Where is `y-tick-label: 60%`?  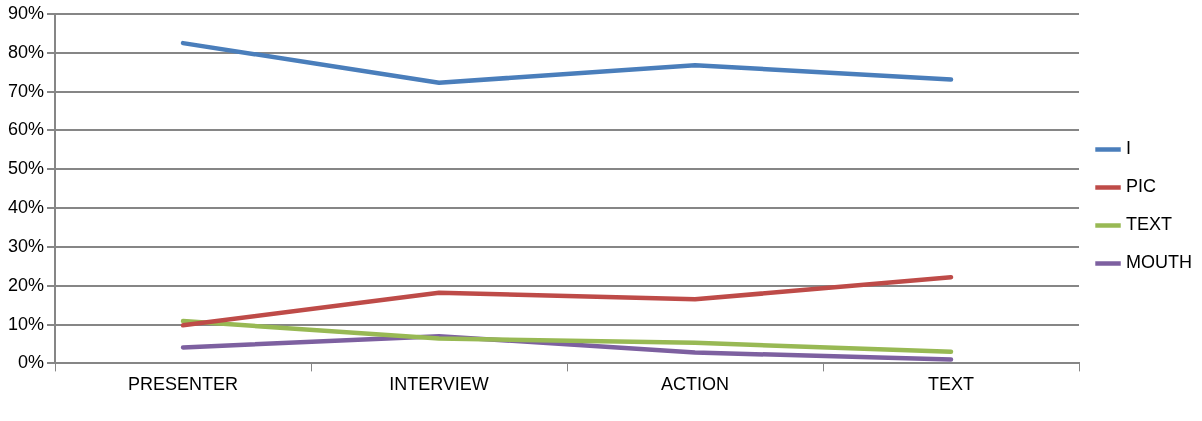 y-tick-label: 60% is located at coordinates (26, 129).